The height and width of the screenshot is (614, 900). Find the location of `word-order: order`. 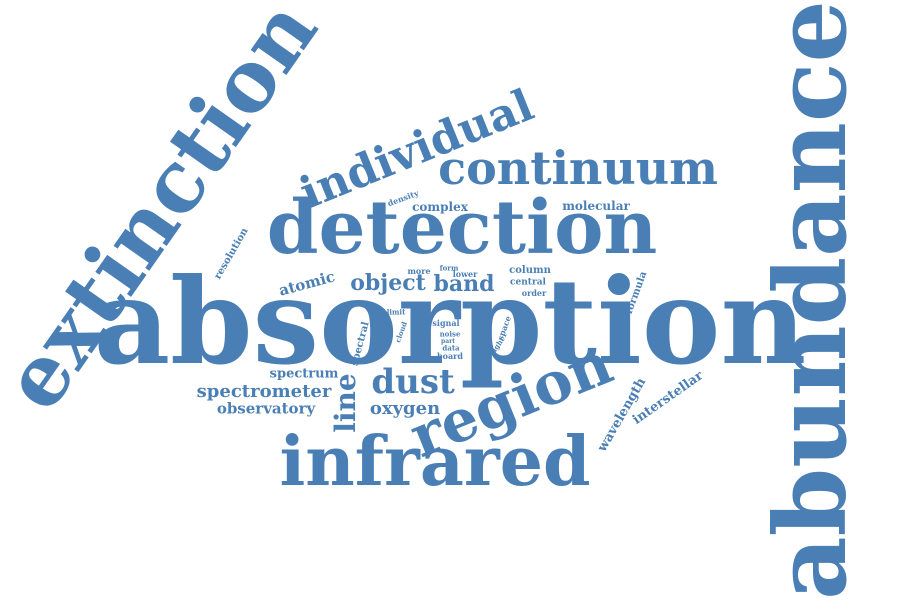

word-order: order is located at coordinates (534, 293).